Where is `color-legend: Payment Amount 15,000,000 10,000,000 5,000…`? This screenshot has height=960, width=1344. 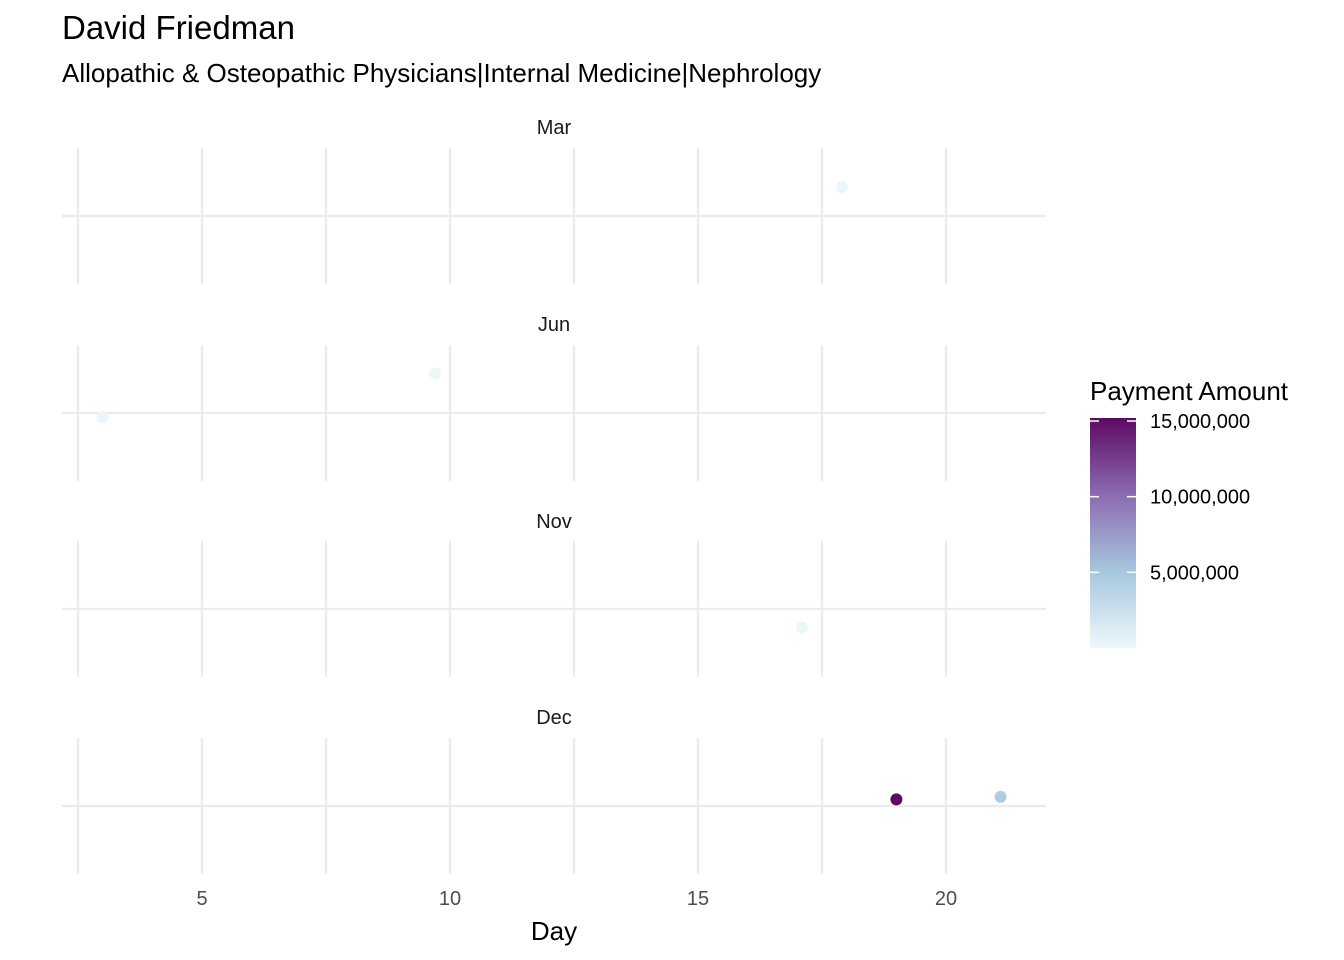
color-legend: Payment Amount 15,000,000 10,000,000 5,000… is located at coordinates (1189, 512).